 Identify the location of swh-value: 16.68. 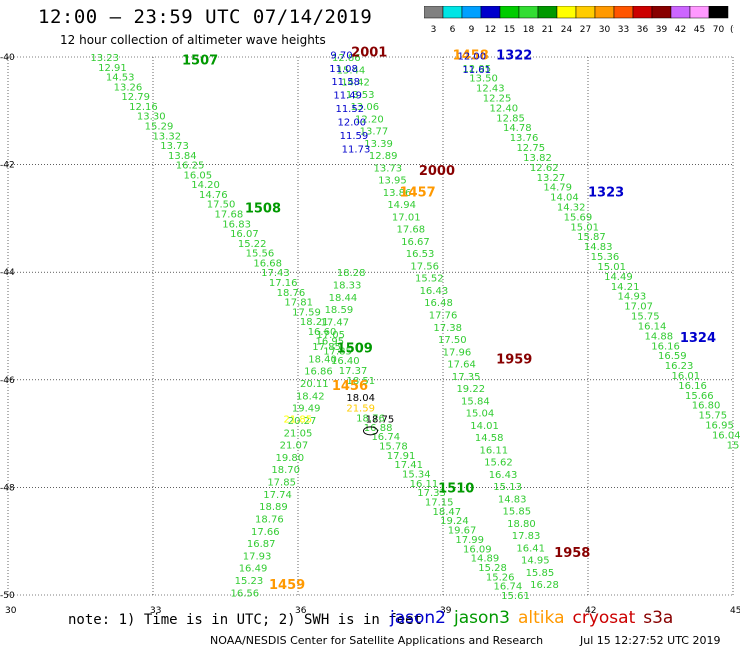
(267, 263).